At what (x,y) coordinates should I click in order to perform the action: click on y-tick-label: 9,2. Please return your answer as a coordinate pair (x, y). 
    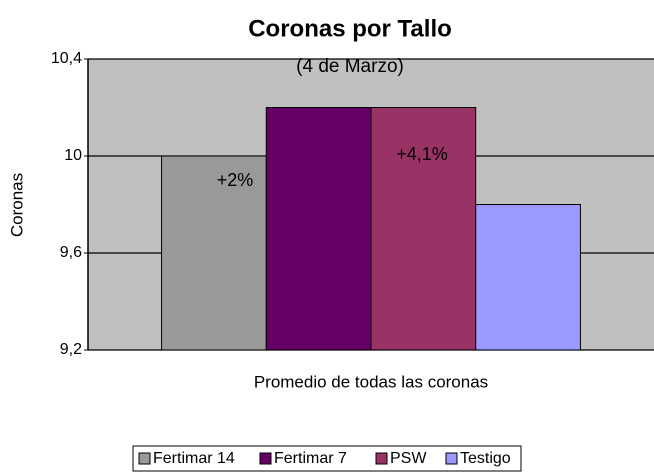
    Looking at the image, I should click on (71, 349).